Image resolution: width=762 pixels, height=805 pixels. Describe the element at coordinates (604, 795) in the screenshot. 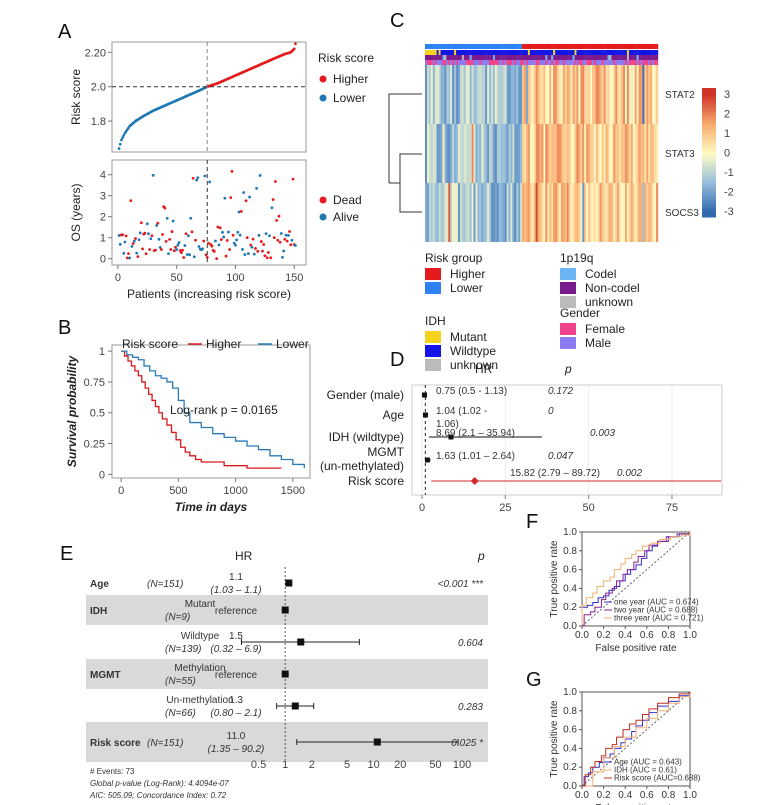

I see `x-tick-label: 0.2` at that location.